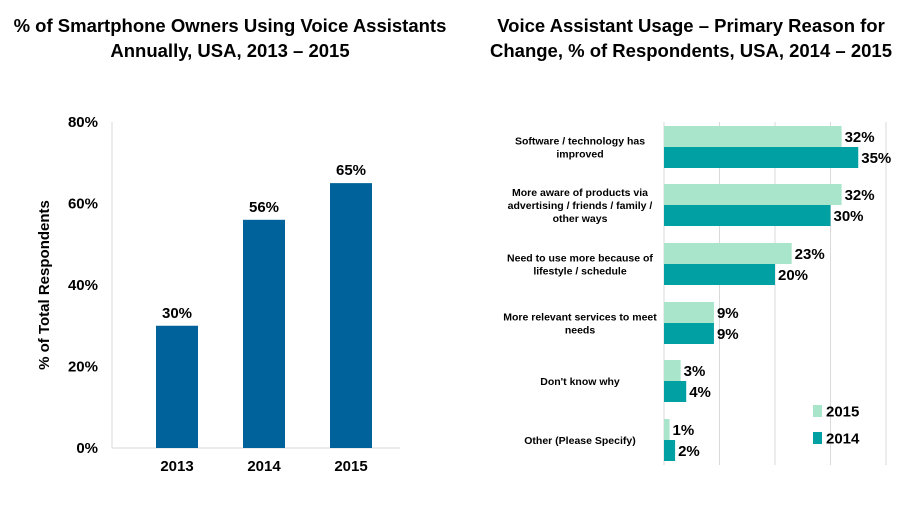  I want to click on category-label: More relevant services to meet, so click(580, 318).